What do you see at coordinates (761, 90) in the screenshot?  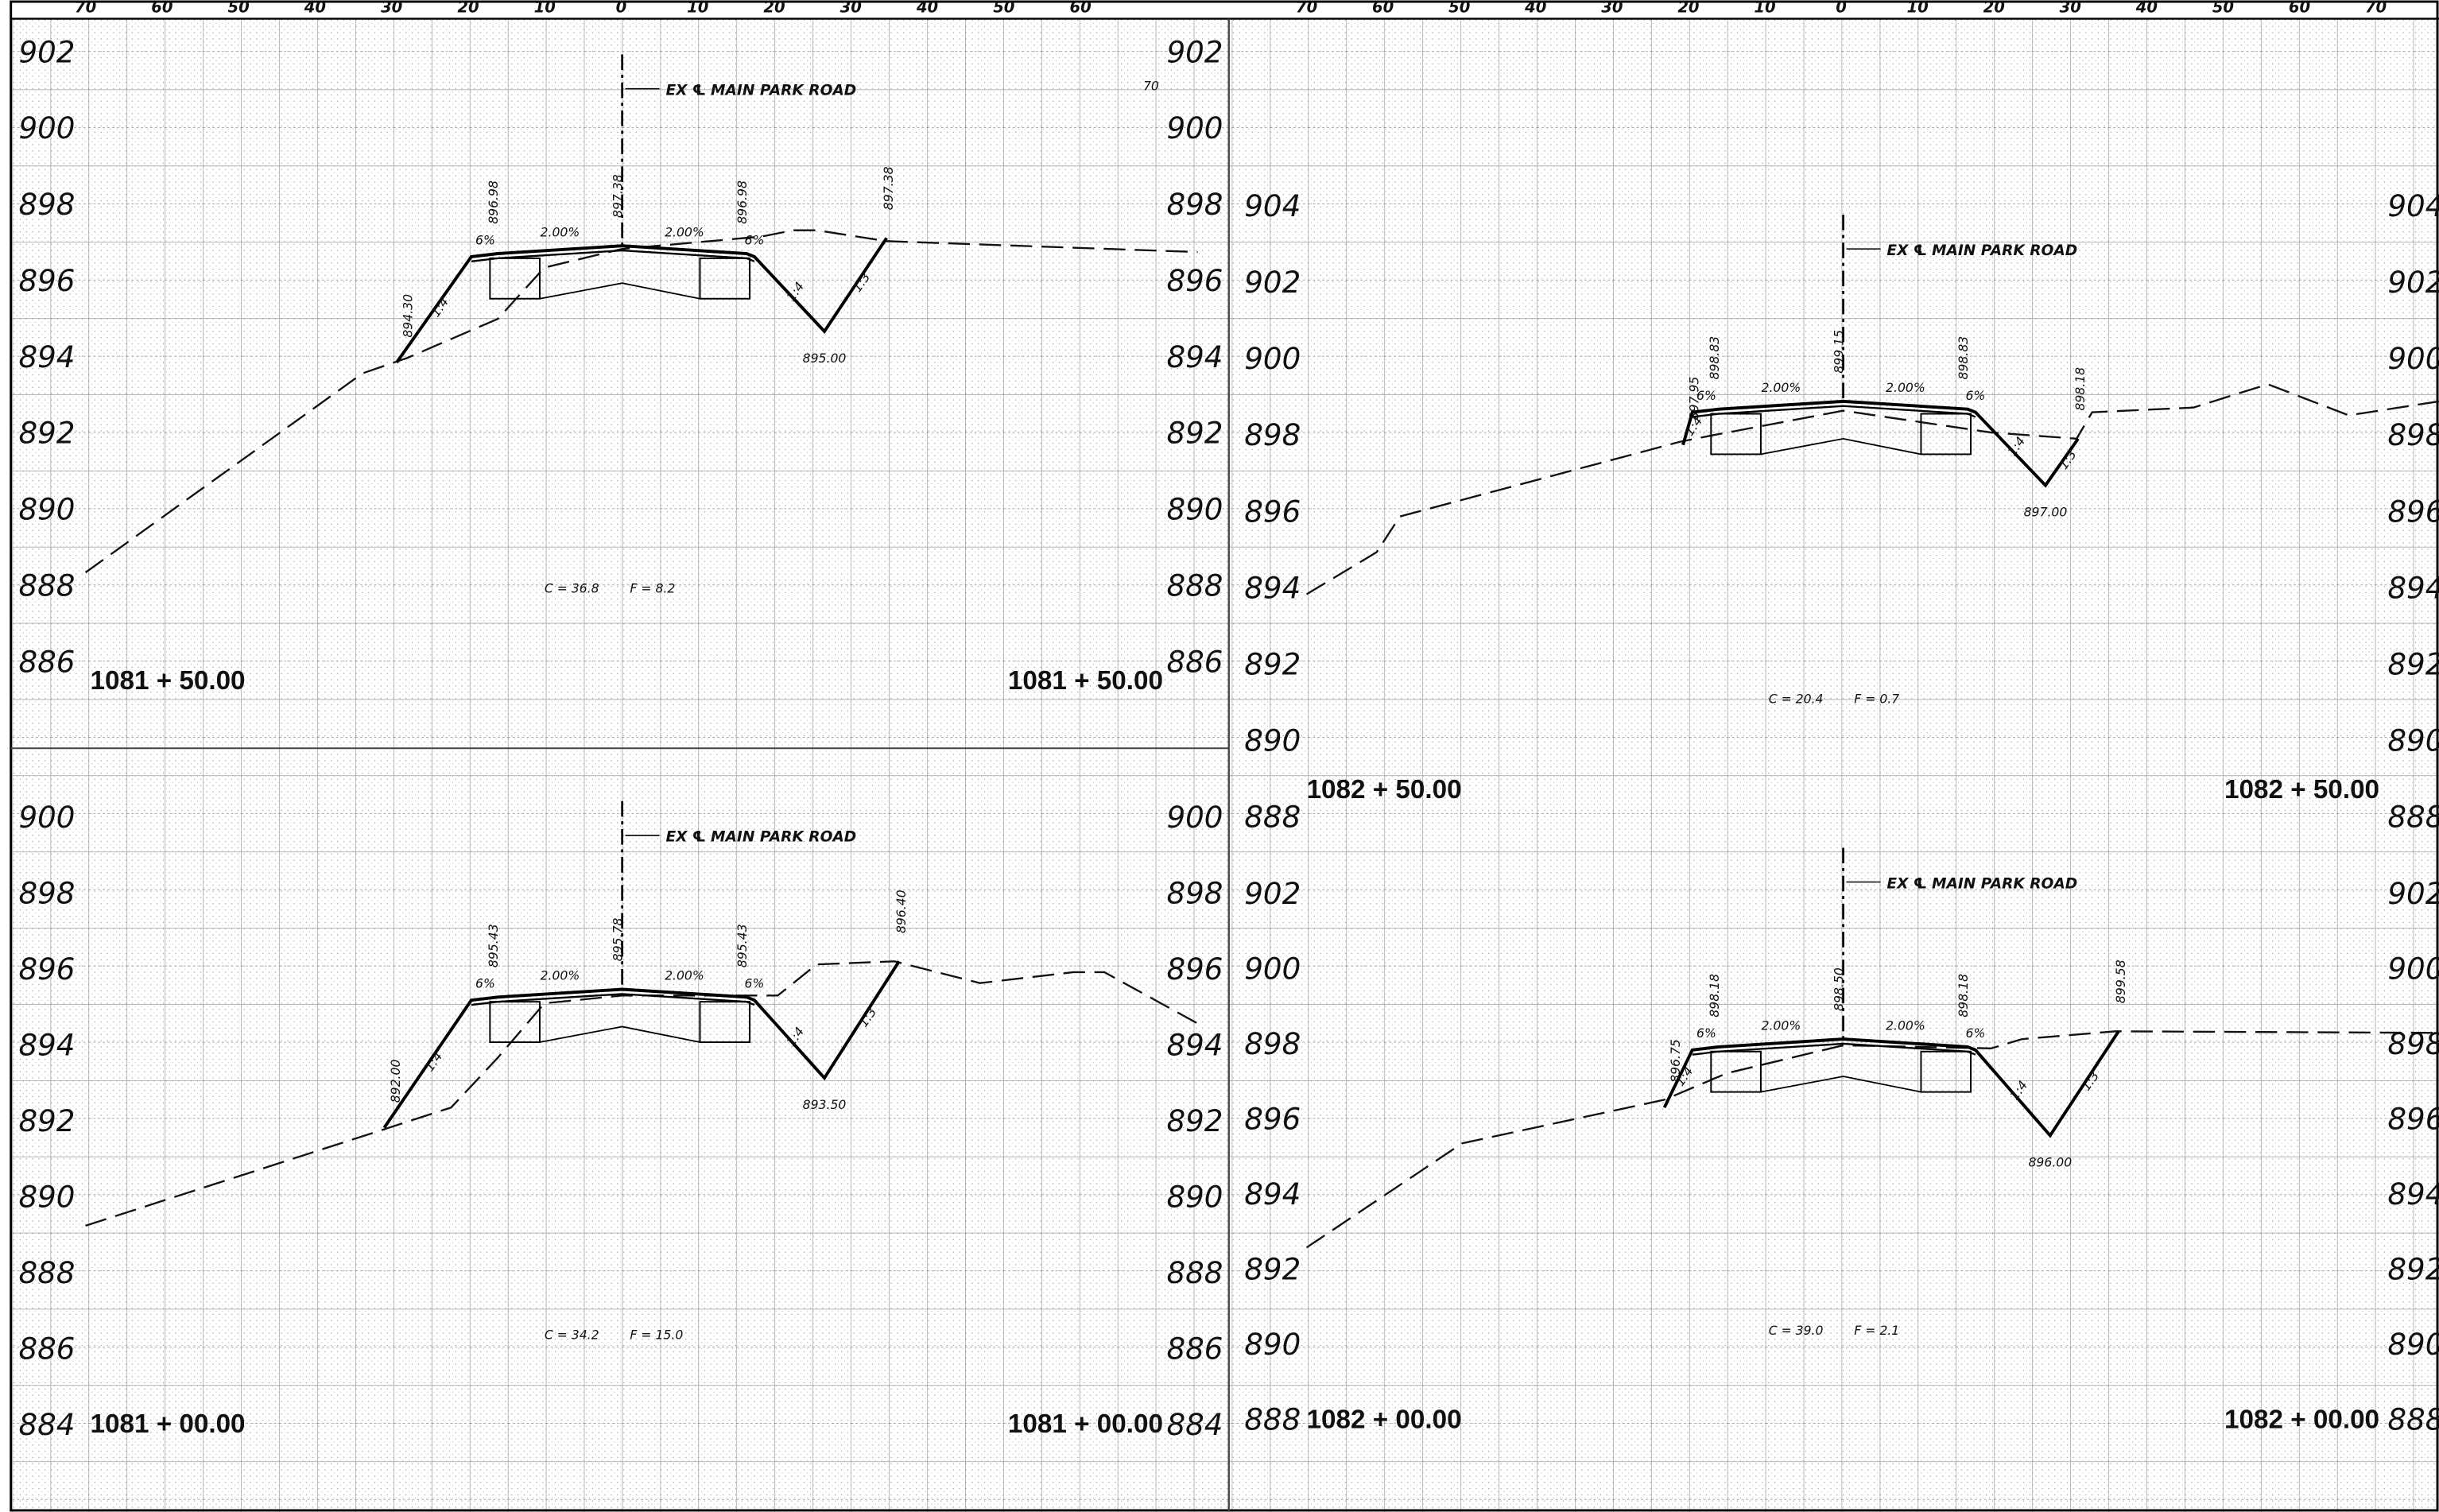 I see `centerline-label: EX ℄ MAIN PARK ROAD` at bounding box center [761, 90].